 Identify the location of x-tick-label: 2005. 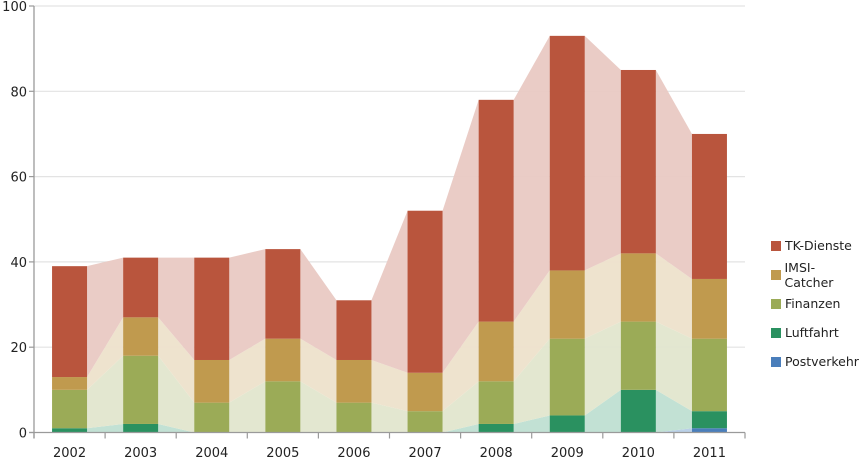
(282, 453).